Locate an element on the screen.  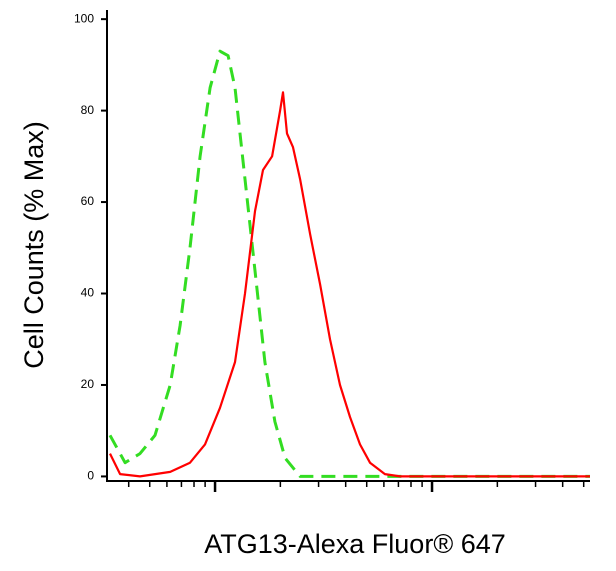
y-tick-label: 60 is located at coordinates (88, 201).